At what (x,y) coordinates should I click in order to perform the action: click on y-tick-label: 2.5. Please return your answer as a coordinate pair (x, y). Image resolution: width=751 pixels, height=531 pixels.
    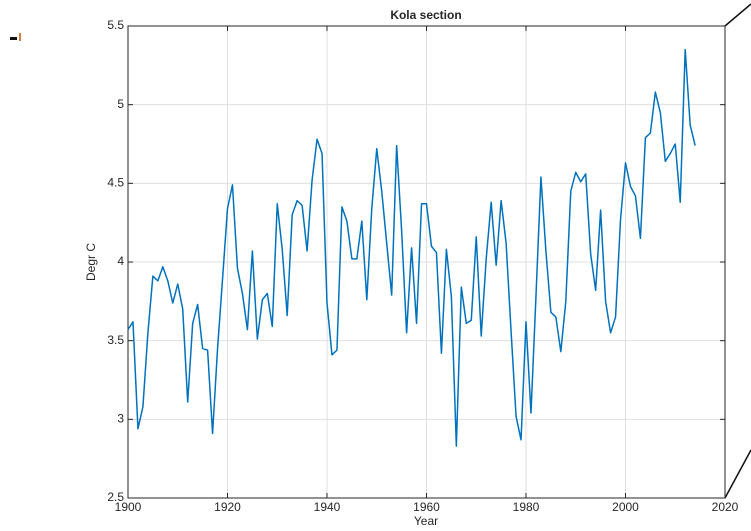
    Looking at the image, I should click on (115, 497).